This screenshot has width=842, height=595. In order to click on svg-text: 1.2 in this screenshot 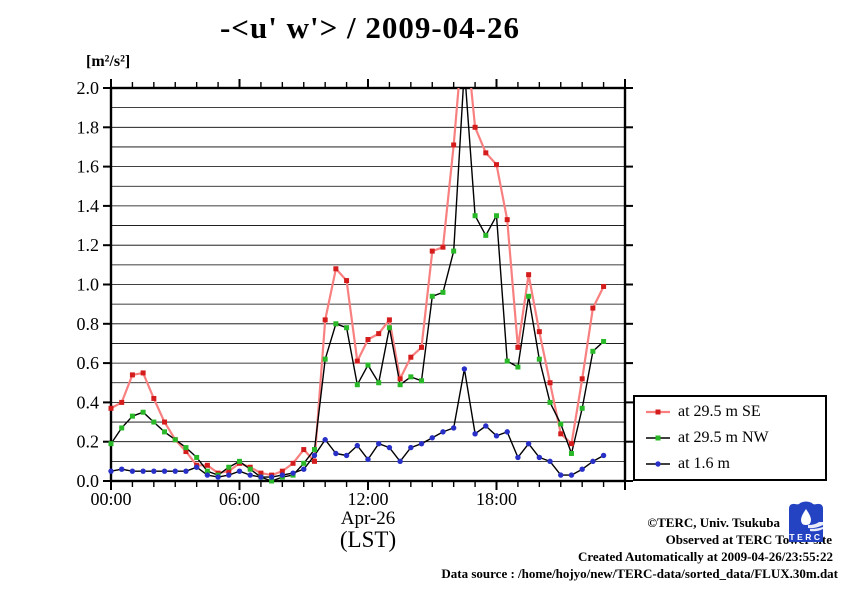, I will do `click(88, 245)`.